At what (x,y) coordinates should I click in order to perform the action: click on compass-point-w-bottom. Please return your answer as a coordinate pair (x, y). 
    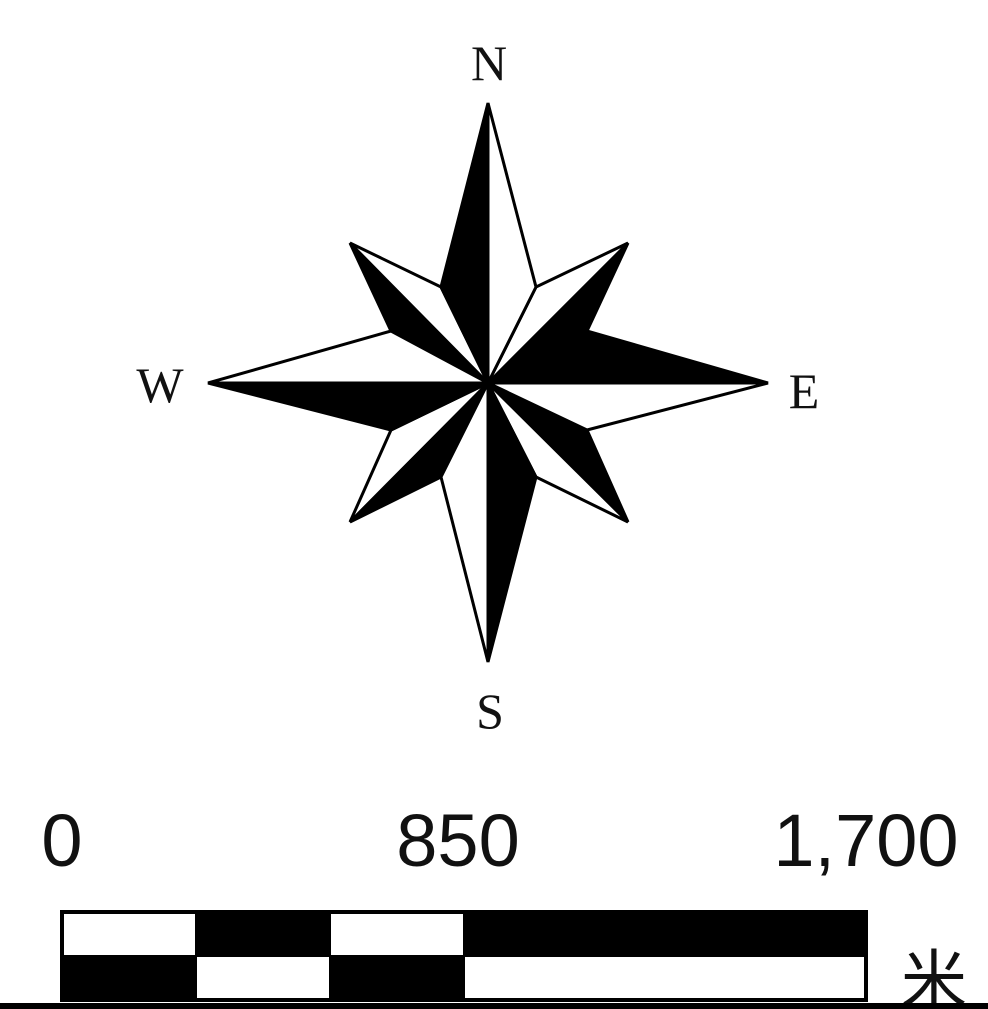
    Looking at the image, I should click on (348, 406).